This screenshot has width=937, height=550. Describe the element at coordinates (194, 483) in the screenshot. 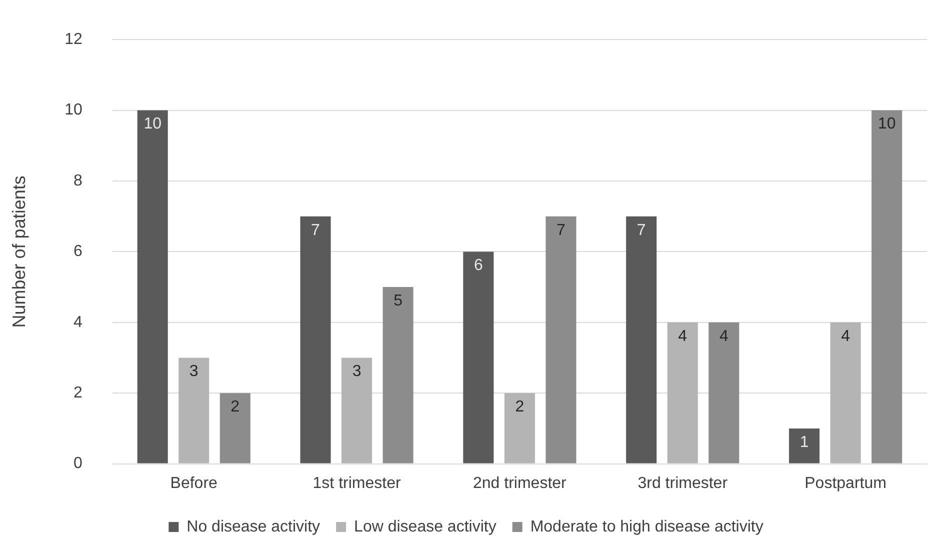

I see `x-tick-label: Before` at that location.